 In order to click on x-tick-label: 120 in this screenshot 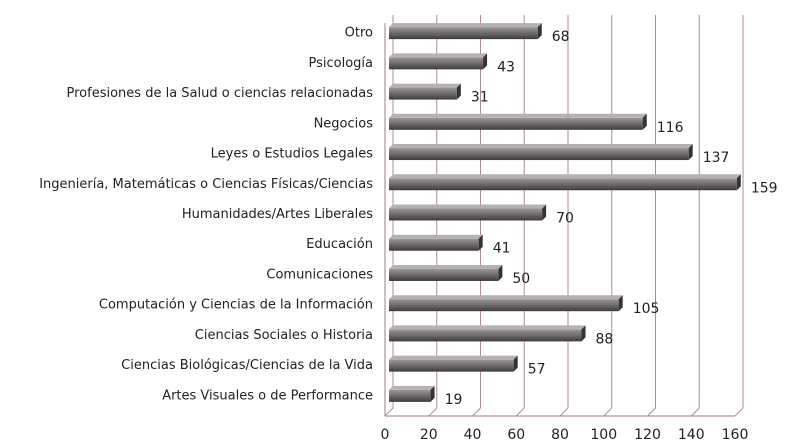, I will do `click(647, 435)`.